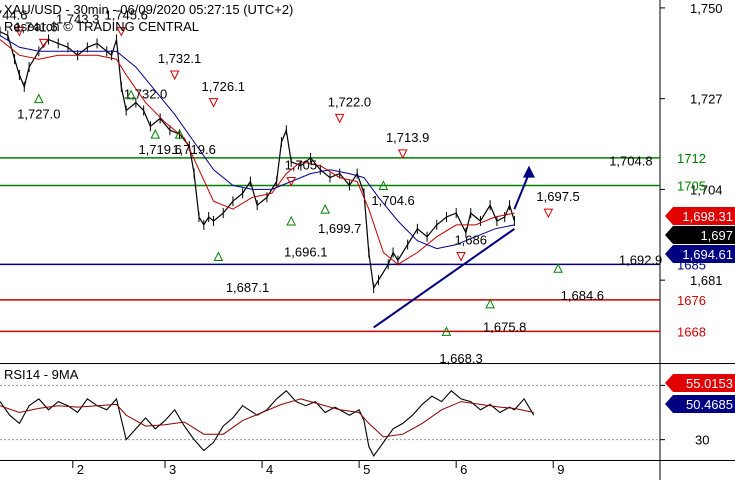  Describe the element at coordinates (38, 113) in the screenshot. I see `price-annotation: 1,727.0` at that location.